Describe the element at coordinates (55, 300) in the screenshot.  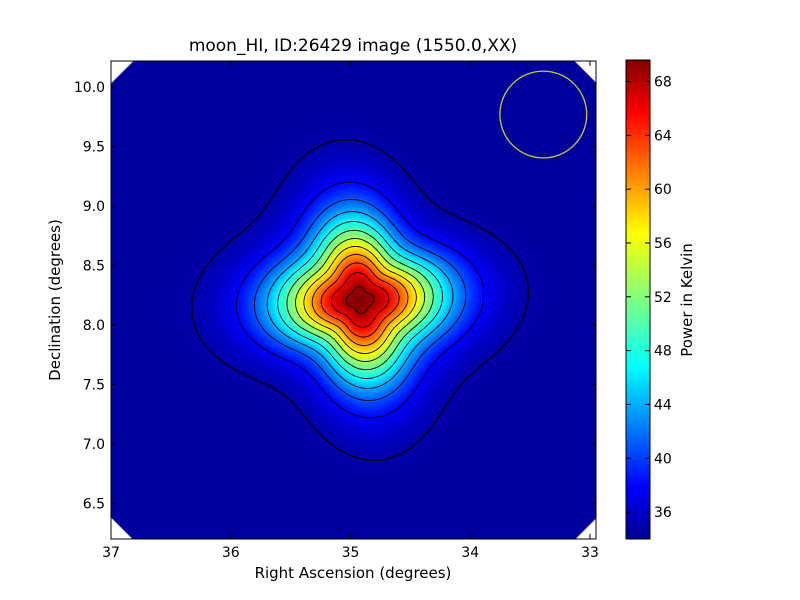
I see `y-axis-label: Declination (degrees)` at that location.